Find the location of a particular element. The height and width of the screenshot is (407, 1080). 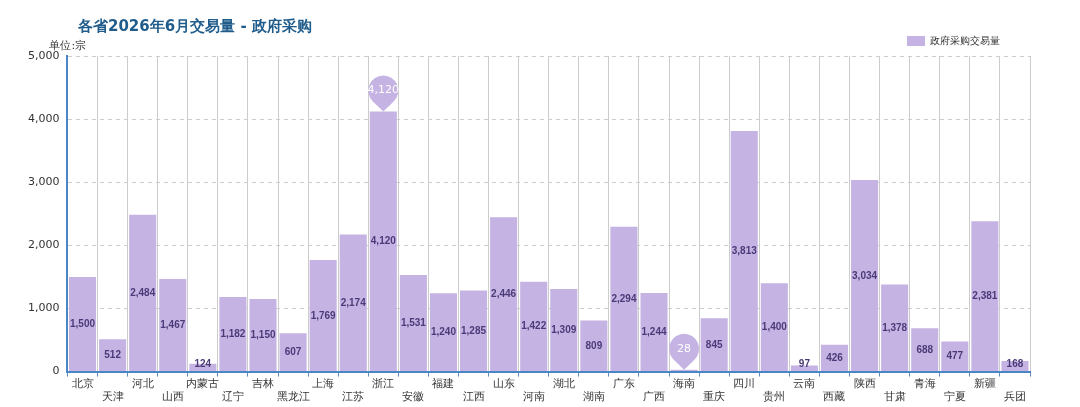

y-tick-label: 0 is located at coordinates (56, 371).